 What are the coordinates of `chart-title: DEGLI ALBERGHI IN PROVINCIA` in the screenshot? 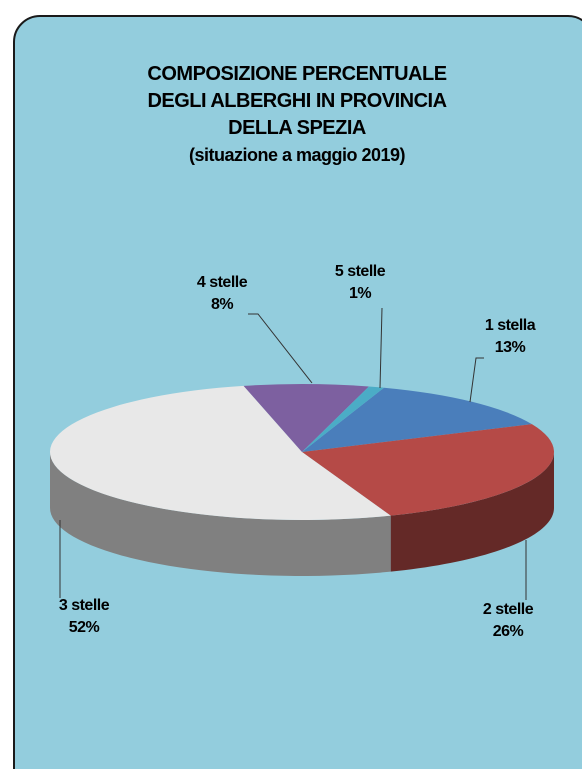 It's located at (296, 101).